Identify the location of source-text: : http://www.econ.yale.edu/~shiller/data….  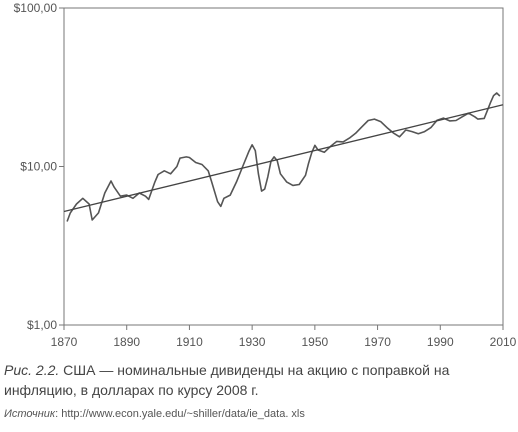
(180, 414).